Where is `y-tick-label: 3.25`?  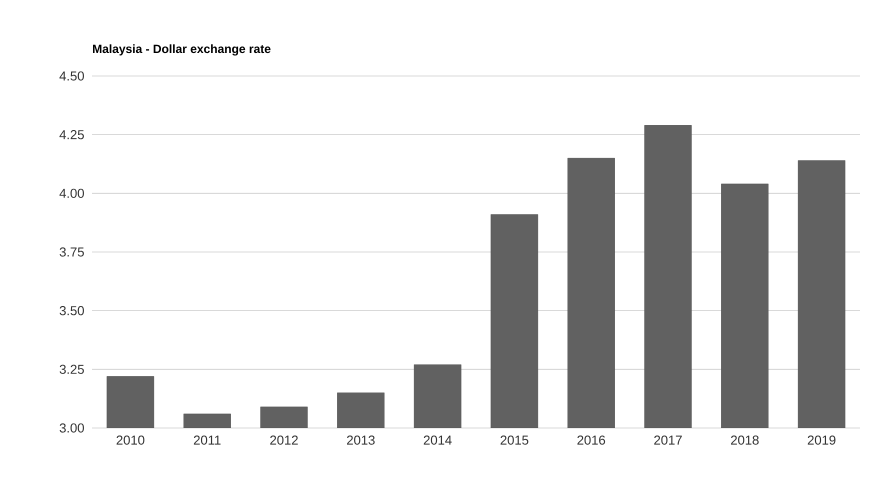 y-tick-label: 3.25 is located at coordinates (72, 369).